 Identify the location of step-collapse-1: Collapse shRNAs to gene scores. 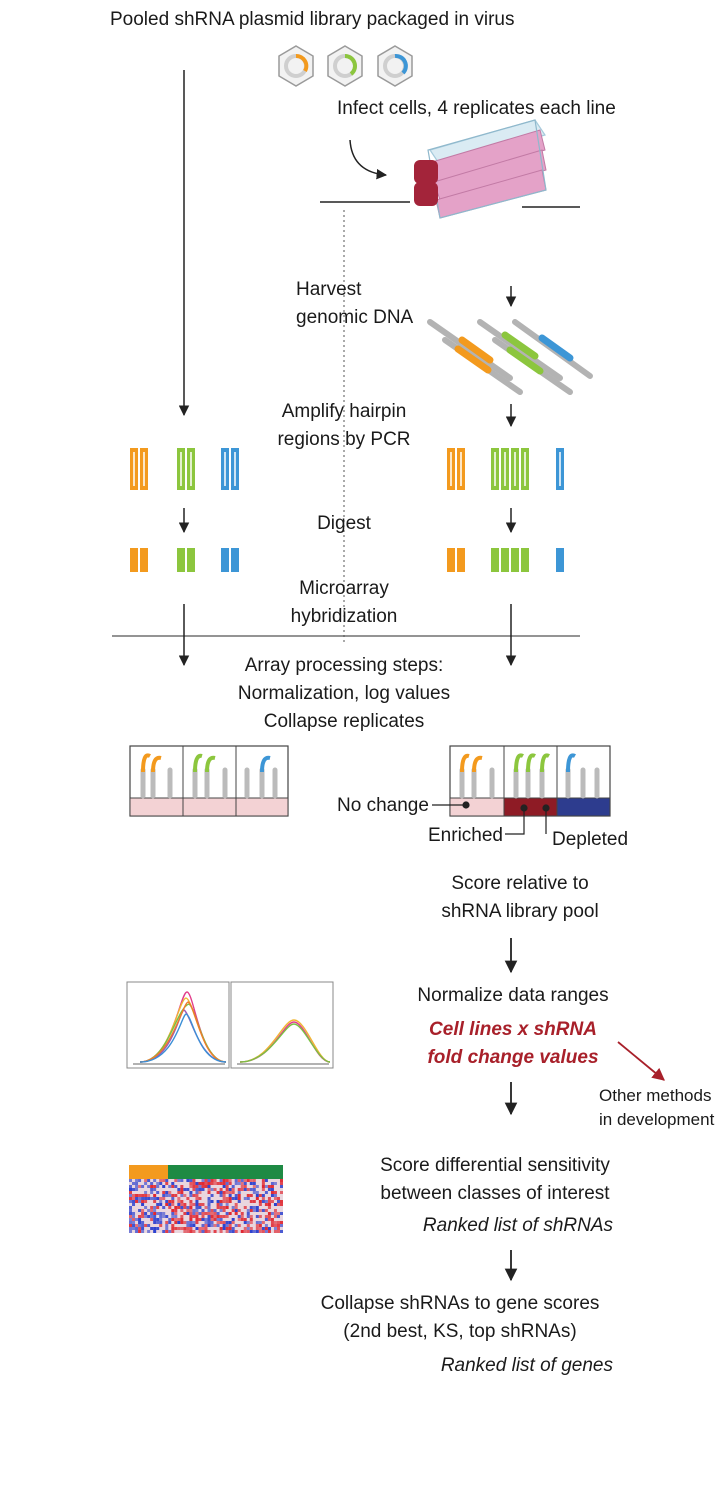
(460, 1303).